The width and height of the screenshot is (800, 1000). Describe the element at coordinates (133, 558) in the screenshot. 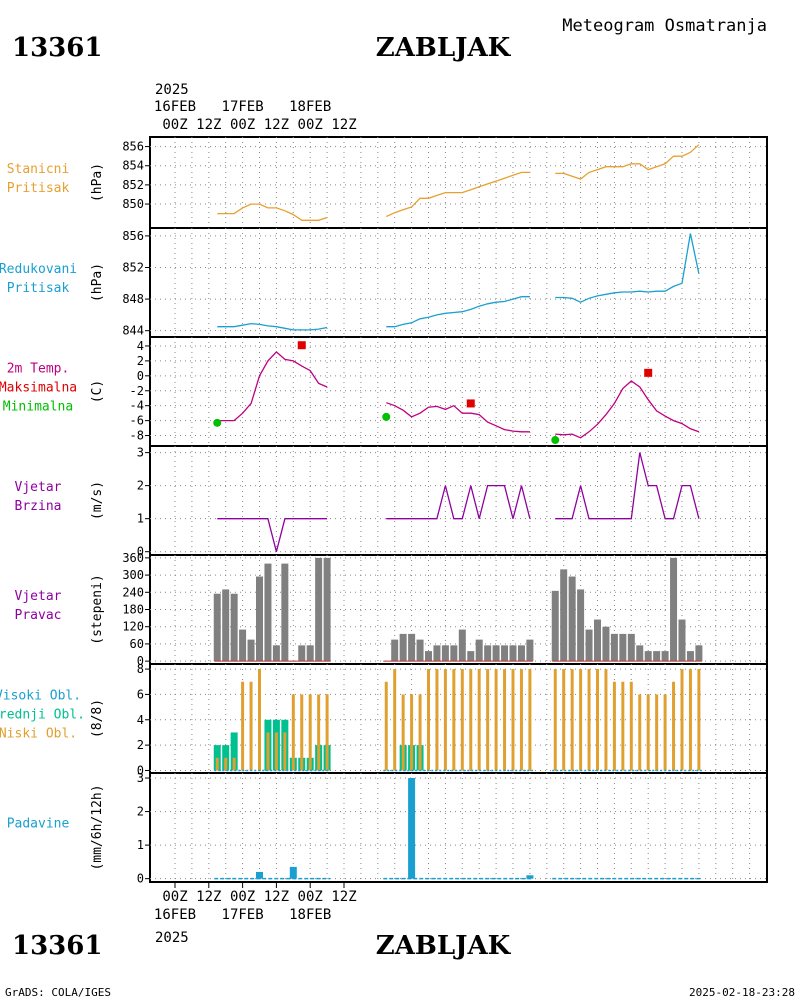

I see `y-tick-label: 360` at that location.